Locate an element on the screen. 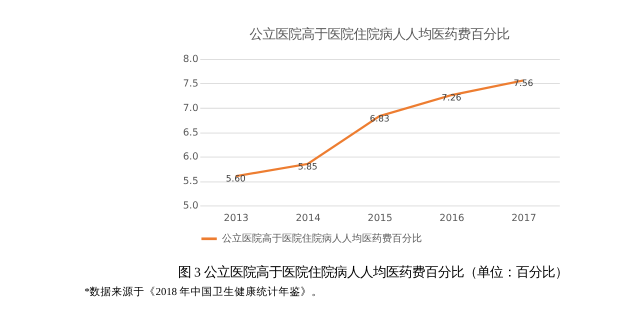 The height and width of the screenshot is (336, 626). x-tick-label: 2017 is located at coordinates (523, 218).